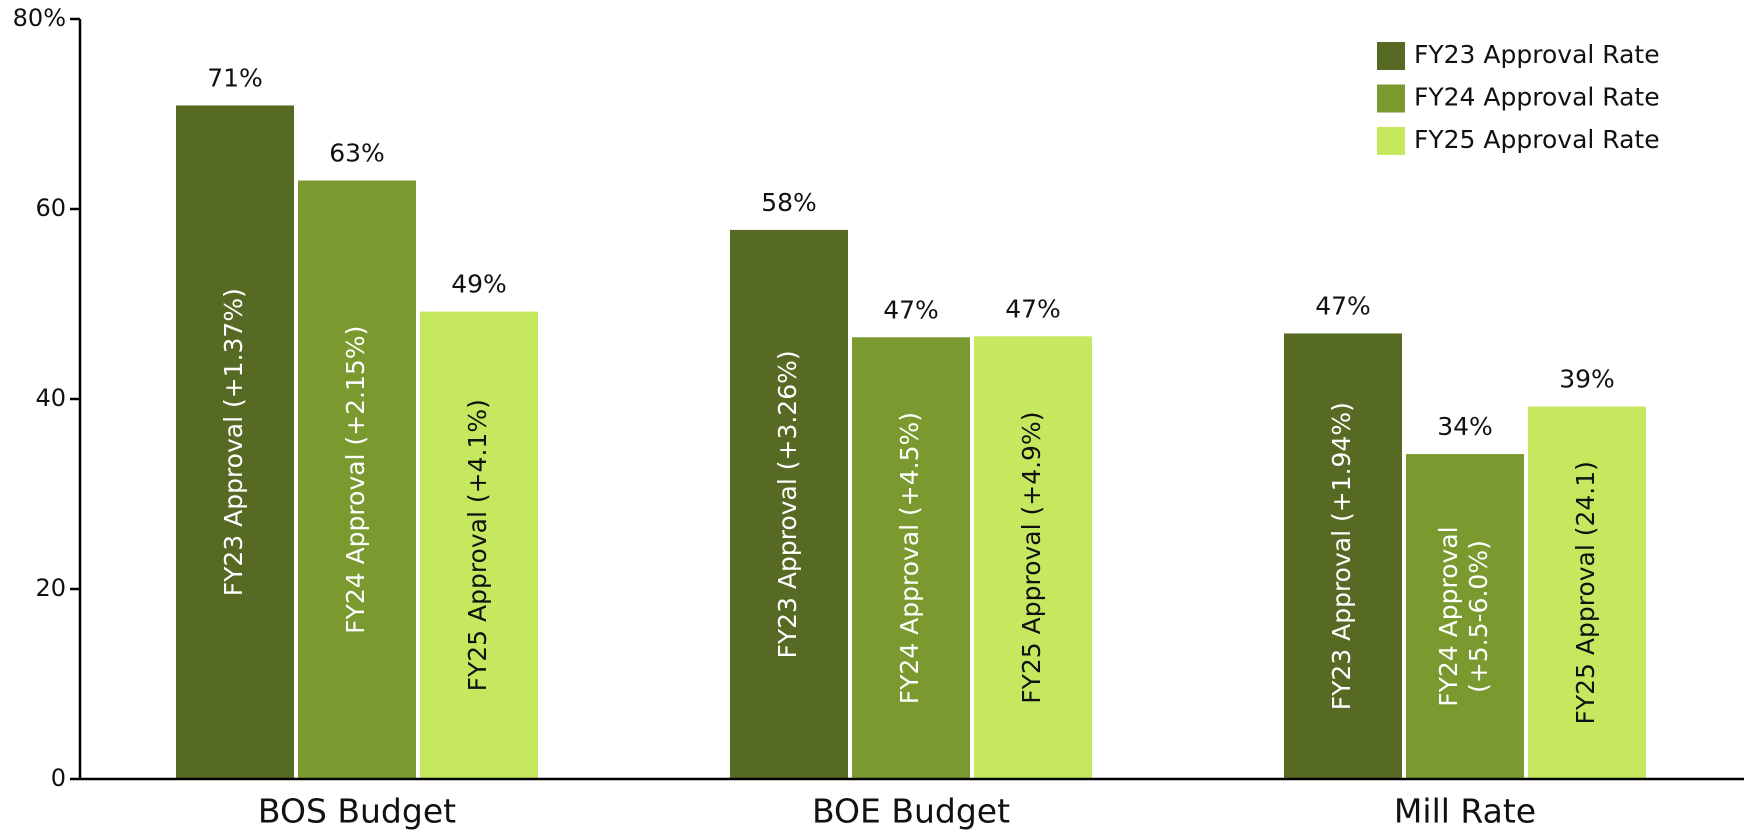 The height and width of the screenshot is (834, 1751). What do you see at coordinates (357, 811) in the screenshot?
I see `x-tick-label: BOS Budget` at bounding box center [357, 811].